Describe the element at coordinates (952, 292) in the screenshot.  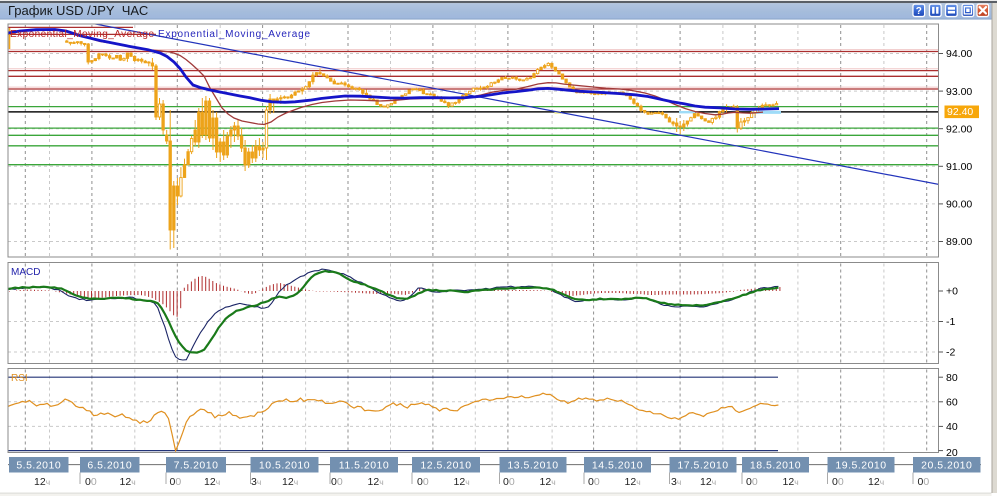
I see `svg-text: +0` at that location.